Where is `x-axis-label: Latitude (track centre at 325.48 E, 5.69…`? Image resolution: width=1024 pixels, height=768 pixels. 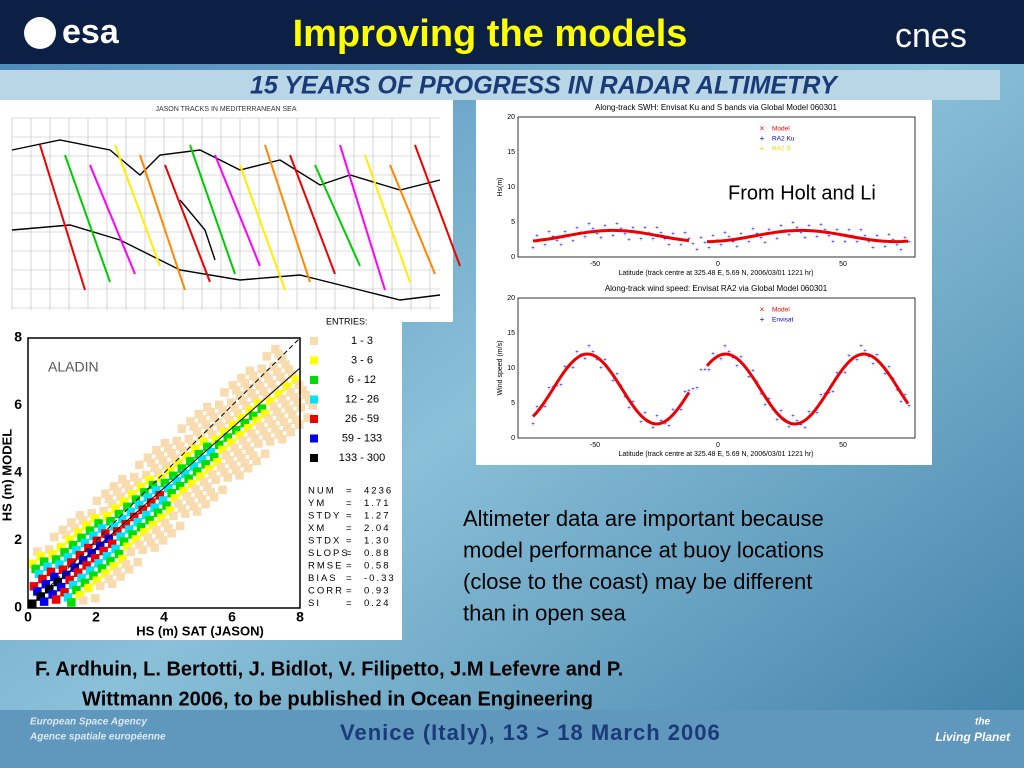
x-axis-label: Latitude (track centre at 325.48 E, 5.69… is located at coordinates (716, 273).